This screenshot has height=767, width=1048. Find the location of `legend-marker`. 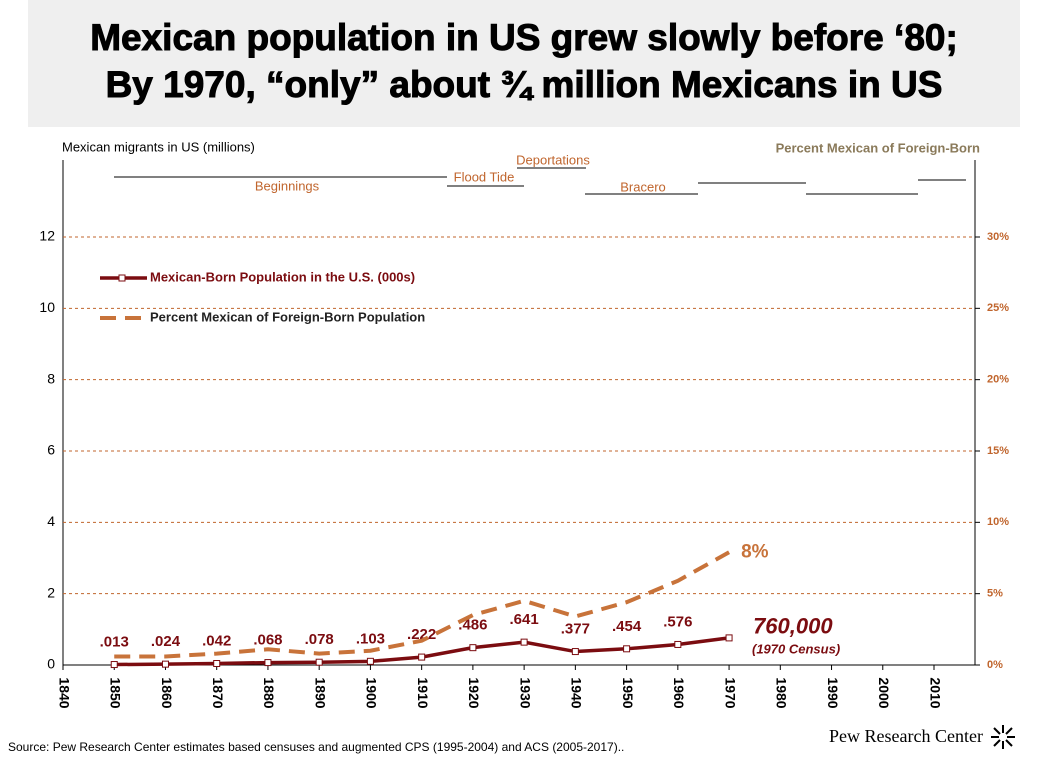

legend-marker is located at coordinates (122, 278).